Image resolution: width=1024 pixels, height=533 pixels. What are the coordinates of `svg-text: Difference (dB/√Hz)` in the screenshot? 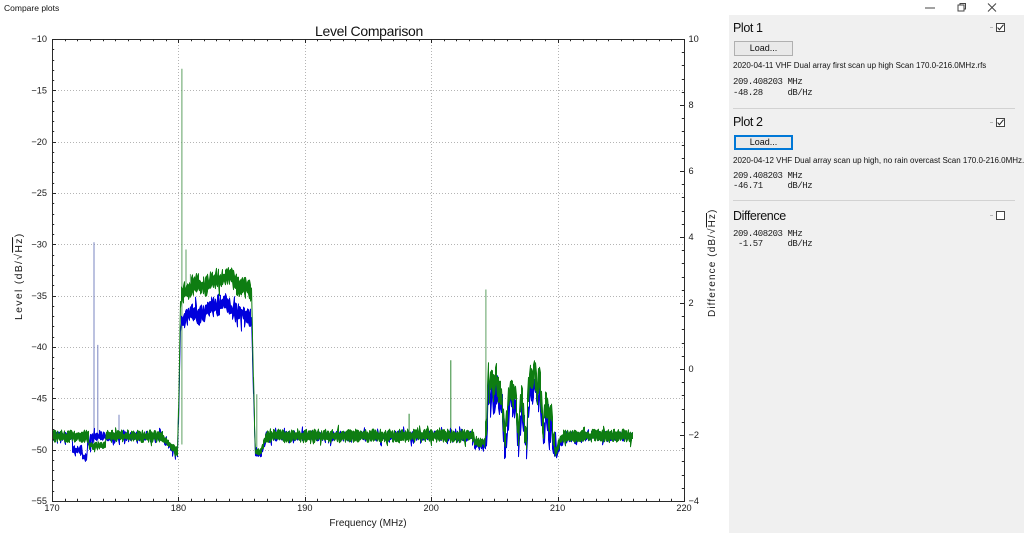 It's located at (712, 263).